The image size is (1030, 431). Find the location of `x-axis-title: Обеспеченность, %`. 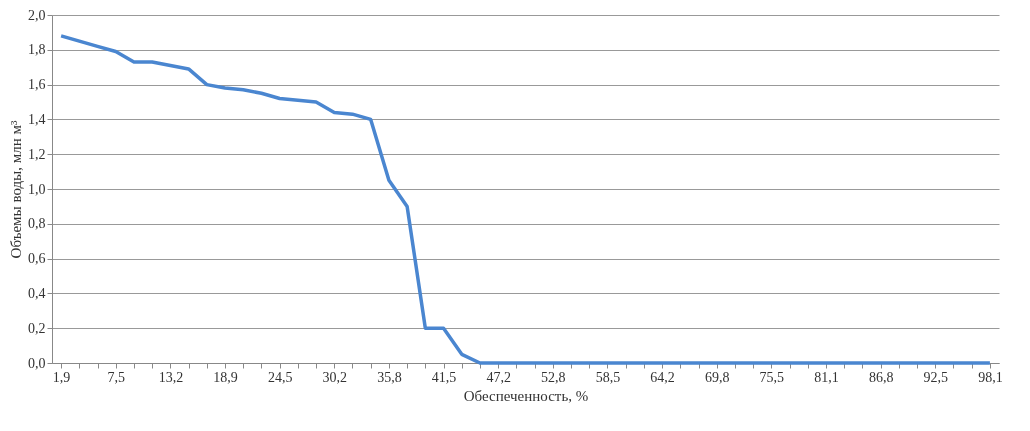

x-axis-title: Обеспеченность, % is located at coordinates (526, 395).